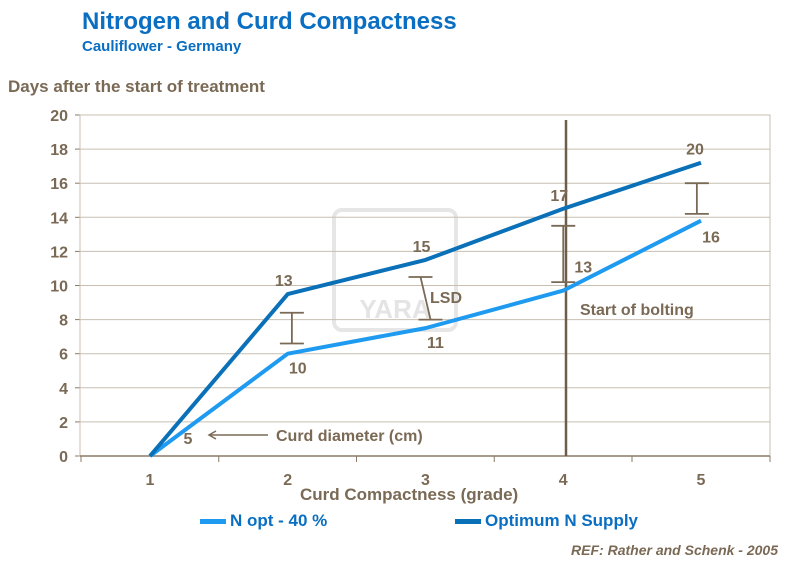 Image resolution: width=790 pixels, height=561 pixels. Describe the element at coordinates (425, 480) in the screenshot. I see `x-tick-label: 3` at that location.